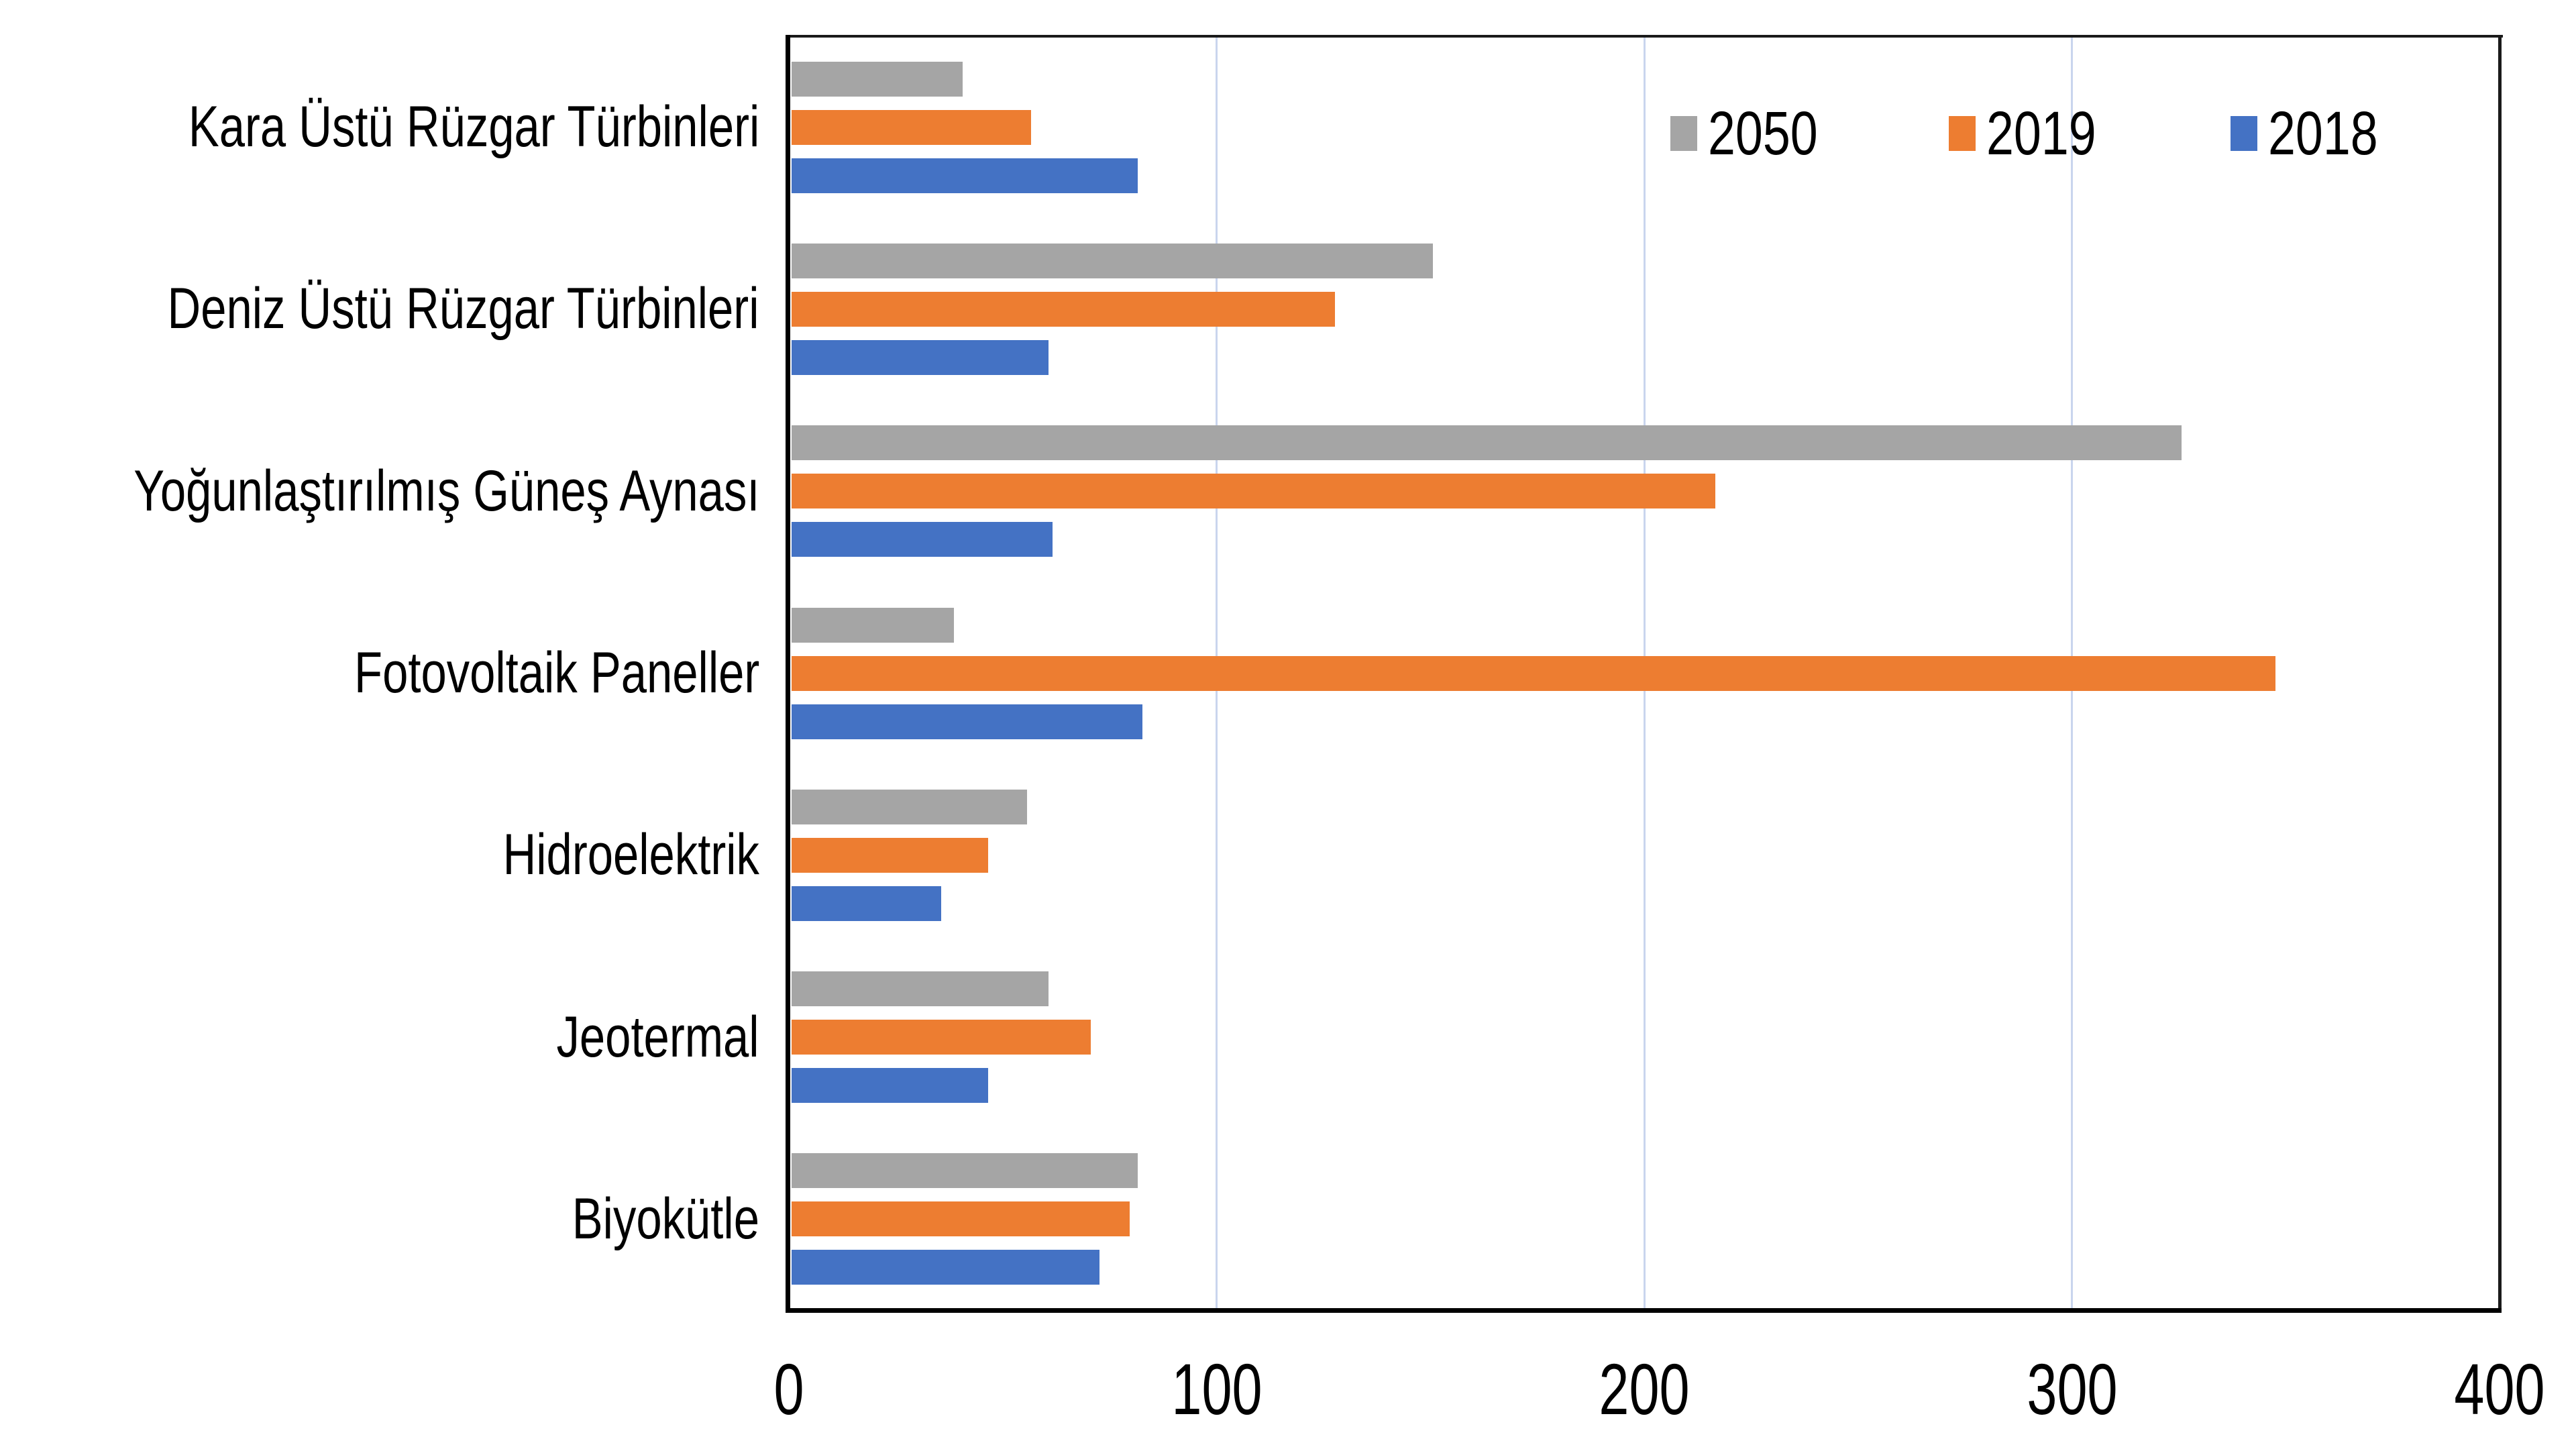 Image resolution: width=2576 pixels, height=1449 pixels. I want to click on x-tick-200: 200, so click(1644, 1389).